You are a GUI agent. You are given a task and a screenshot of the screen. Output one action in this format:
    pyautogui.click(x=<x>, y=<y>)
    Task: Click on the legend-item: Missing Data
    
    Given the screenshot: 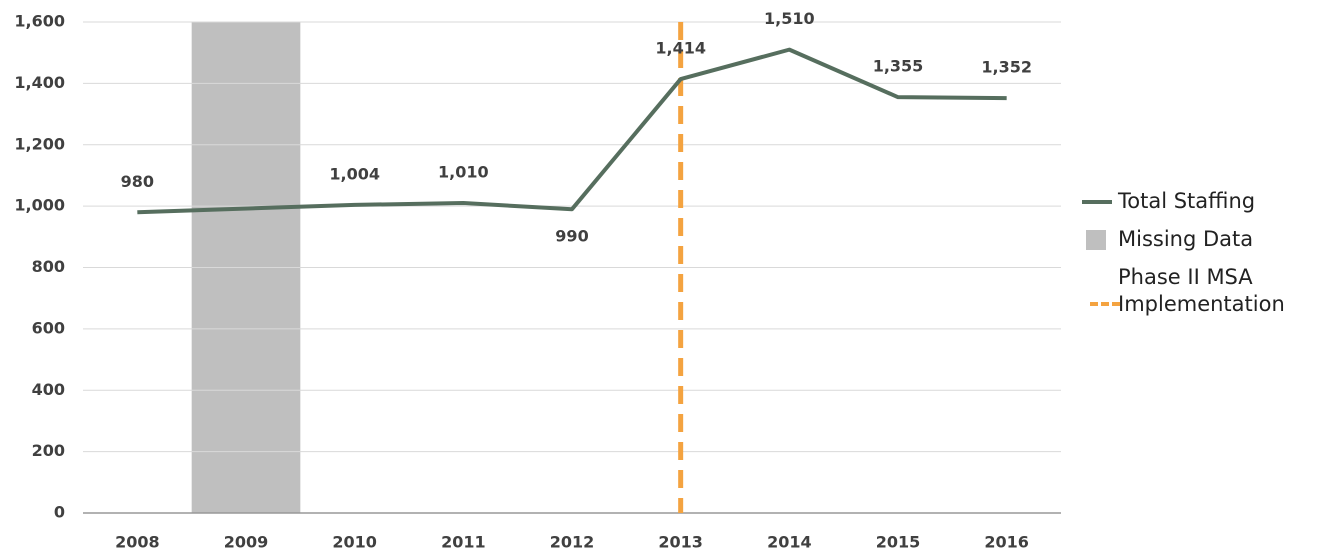 What is the action you would take?
    pyautogui.click(x=1194, y=240)
    